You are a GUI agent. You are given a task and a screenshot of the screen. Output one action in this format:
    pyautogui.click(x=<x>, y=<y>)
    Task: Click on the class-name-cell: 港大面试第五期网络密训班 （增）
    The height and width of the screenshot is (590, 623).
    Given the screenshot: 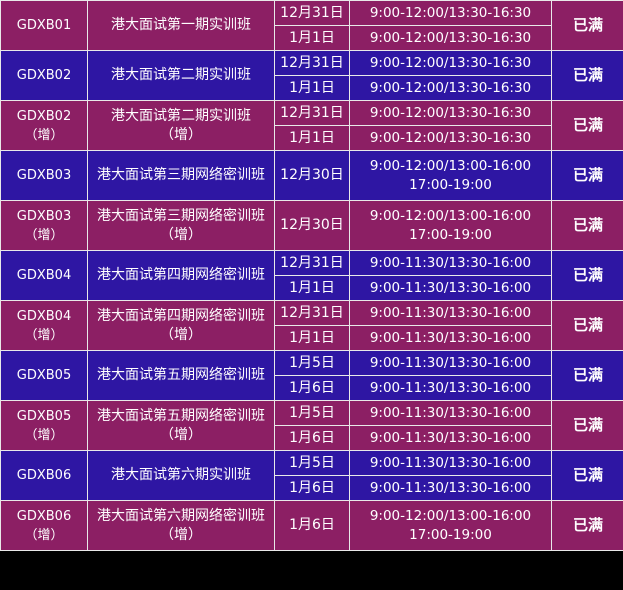 What is the action you would take?
    pyautogui.click(x=181, y=425)
    